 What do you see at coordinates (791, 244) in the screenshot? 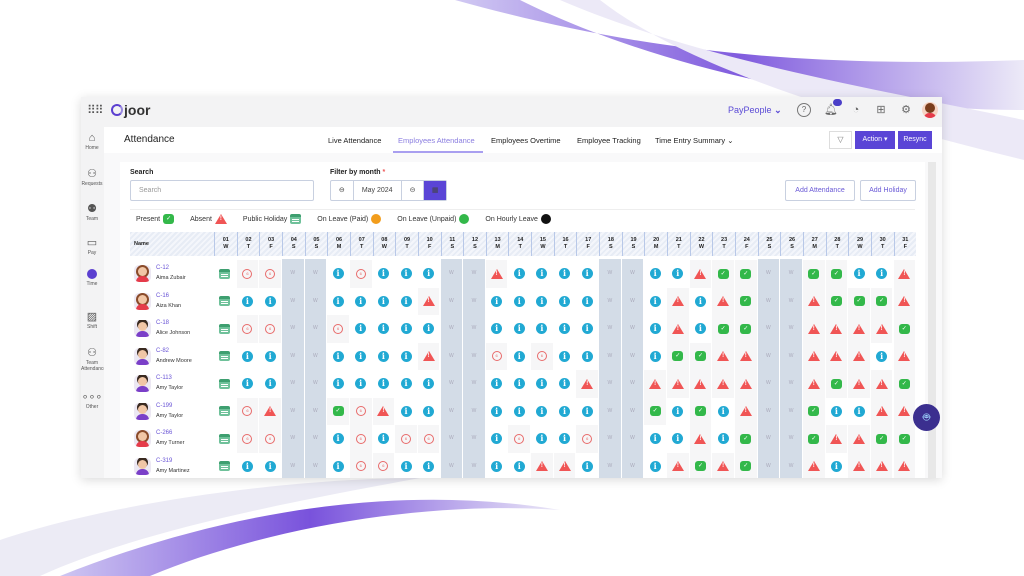
I see `day-column-header: 26 S` at bounding box center [791, 244].